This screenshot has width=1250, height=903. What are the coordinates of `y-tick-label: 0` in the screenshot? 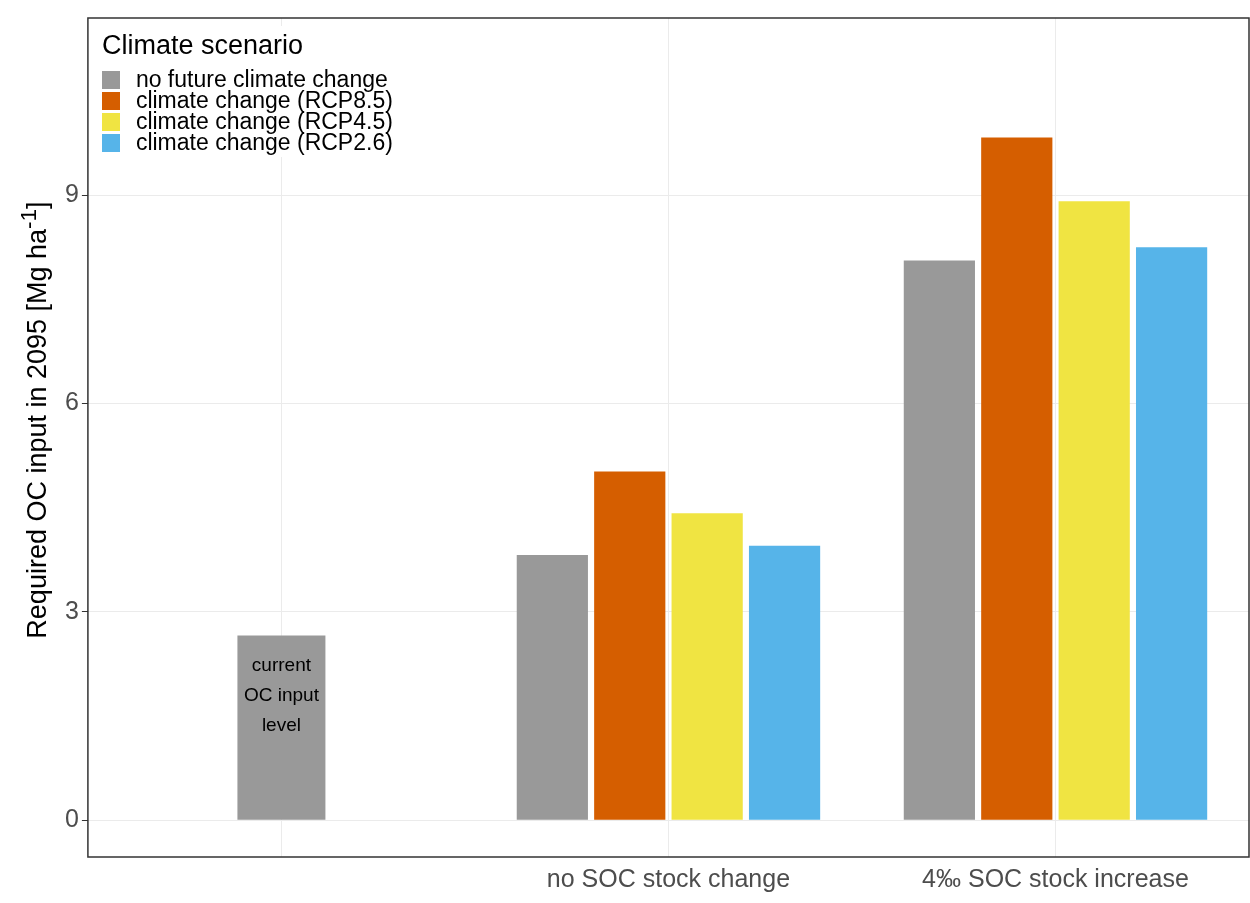 It's located at (72, 818).